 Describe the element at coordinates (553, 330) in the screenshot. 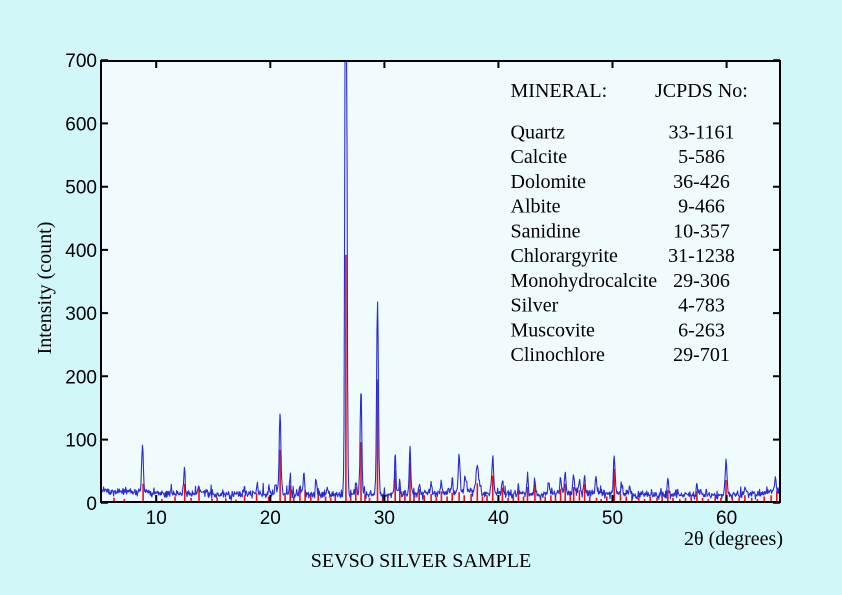

I see `svg-text: Muscovite` at that location.